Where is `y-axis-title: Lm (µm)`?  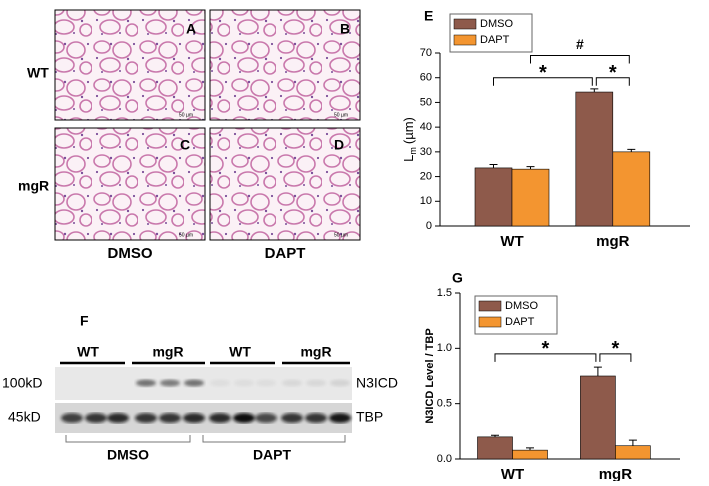 y-axis-title: Lm (µm) is located at coordinates (409, 139).